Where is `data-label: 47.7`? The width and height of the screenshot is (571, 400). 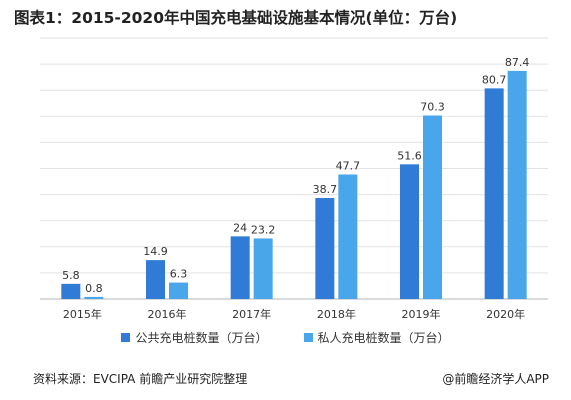
data-label: 47.7 is located at coordinates (348, 166).